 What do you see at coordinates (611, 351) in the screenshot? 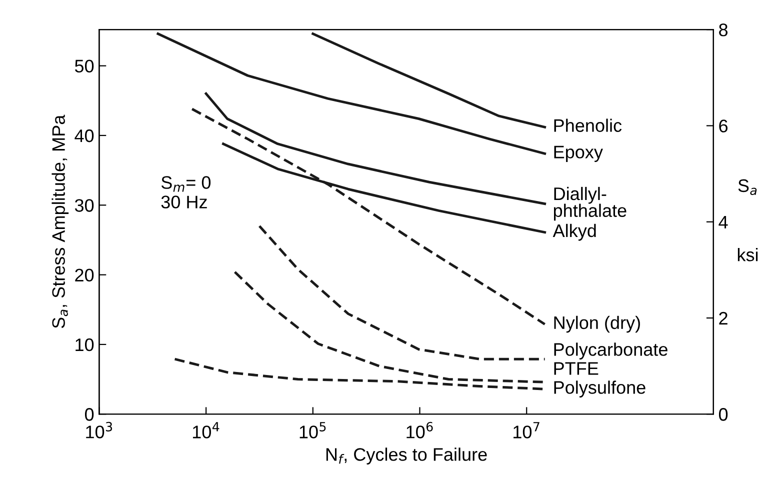
I see `series-label: Polycarbonate` at bounding box center [611, 351].